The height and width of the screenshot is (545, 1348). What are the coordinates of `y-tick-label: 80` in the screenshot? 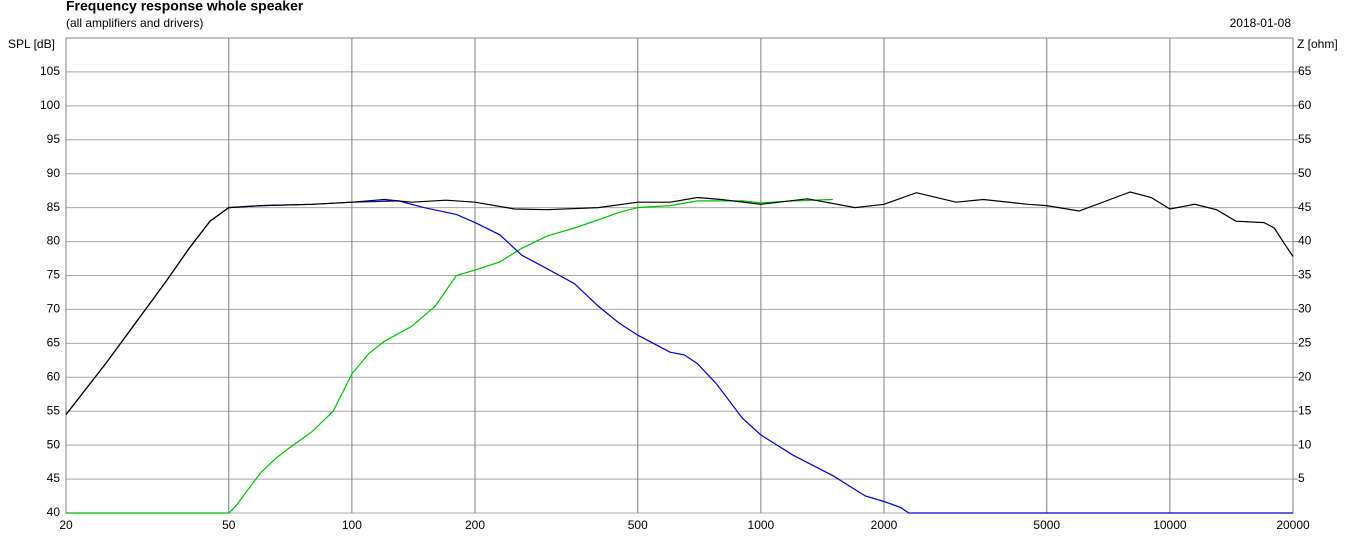 It's located at (54, 241).